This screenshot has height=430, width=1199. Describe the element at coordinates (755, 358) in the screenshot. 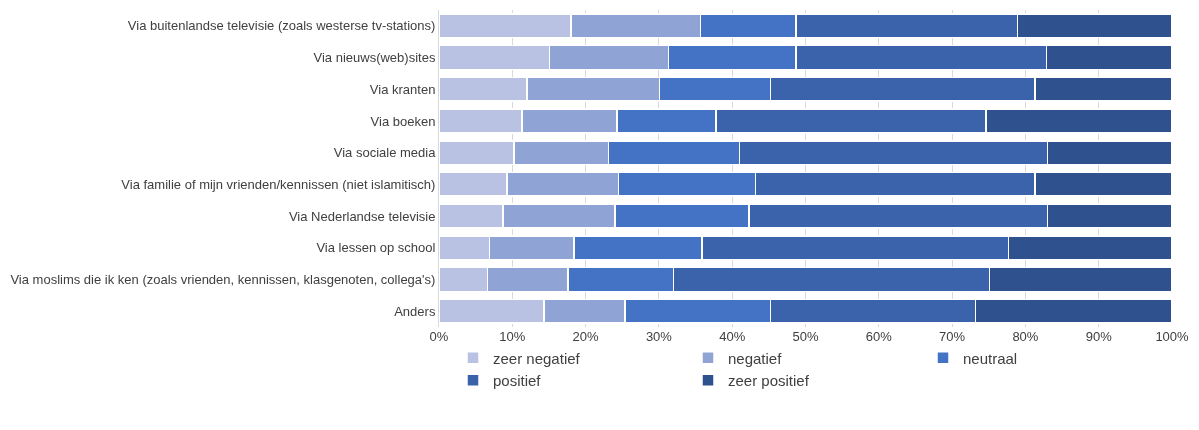

I see `legend-label: negatief` at that location.